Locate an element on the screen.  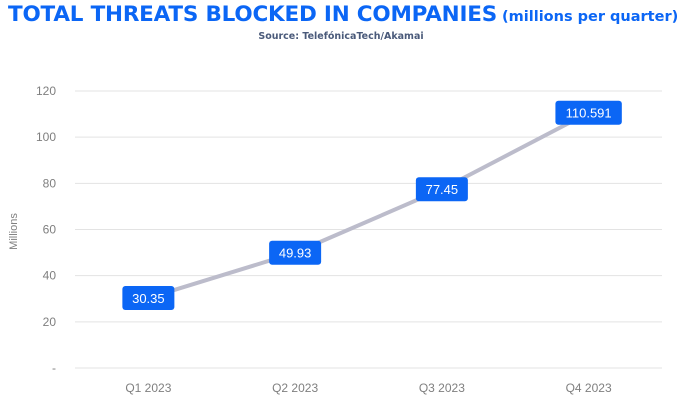
x-tick-label: Q3 2023 is located at coordinates (442, 388).